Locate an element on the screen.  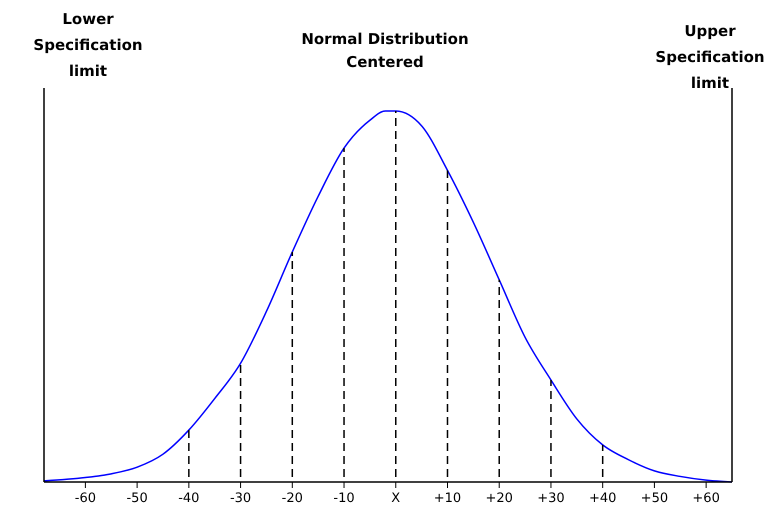
x-tick-label: +30 is located at coordinates (551, 498).